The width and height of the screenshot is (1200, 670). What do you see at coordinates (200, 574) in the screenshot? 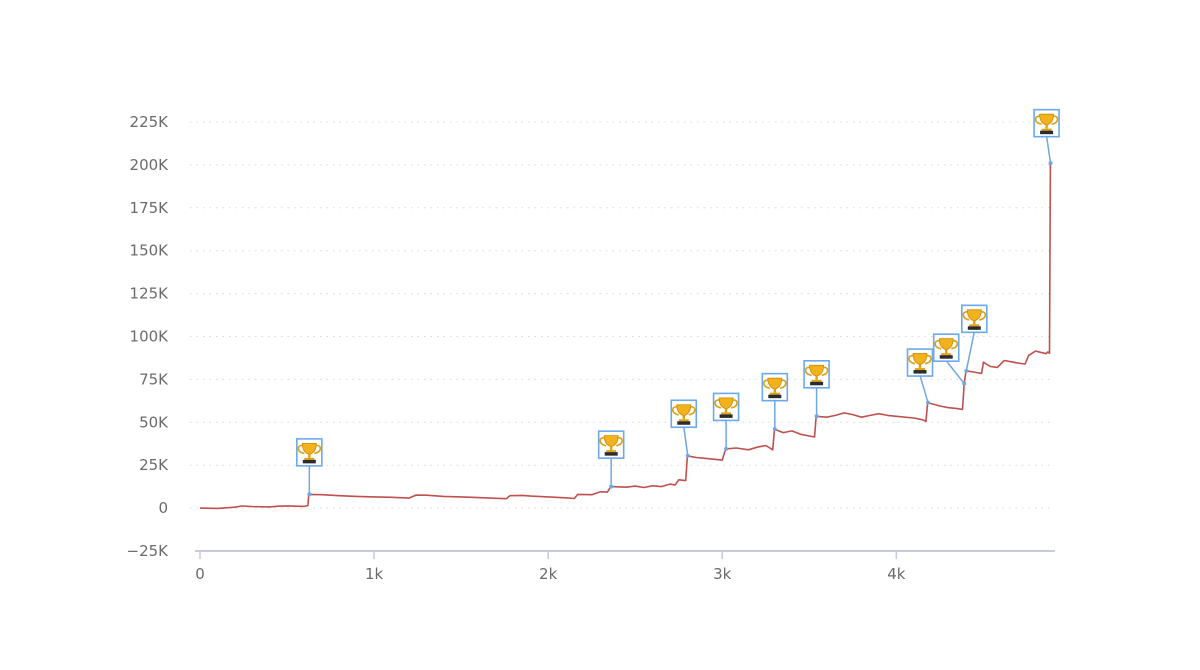
I see `x-tick-label: 0` at bounding box center [200, 574].